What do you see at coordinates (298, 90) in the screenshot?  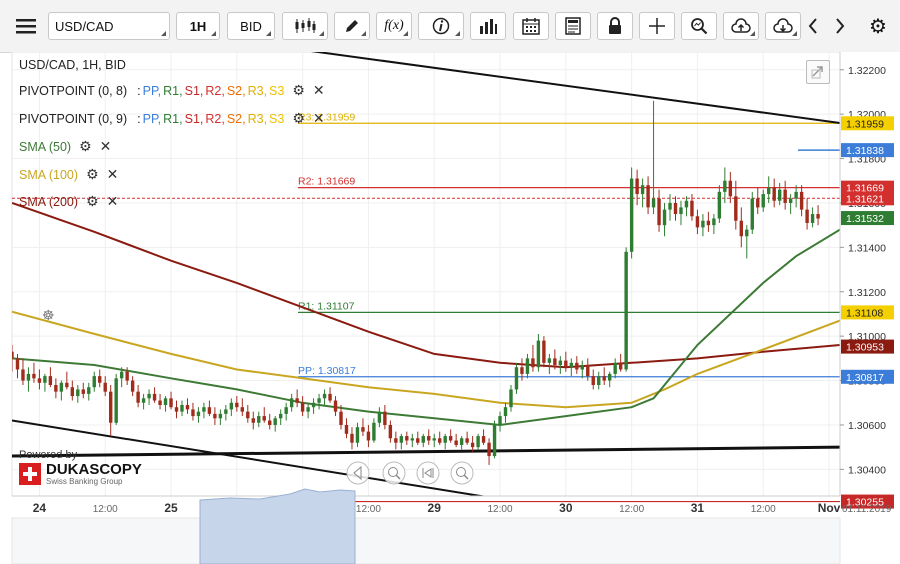 I see `pivot1-settings-gear-icon: ⚙` at bounding box center [298, 90].